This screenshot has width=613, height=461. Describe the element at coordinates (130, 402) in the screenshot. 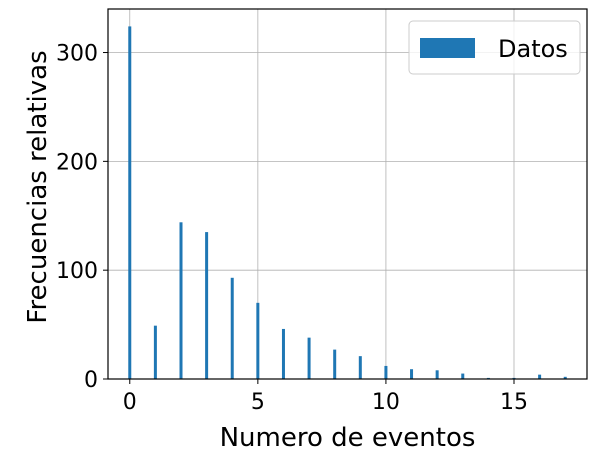

I see `x-tick-label: 0` at that location.